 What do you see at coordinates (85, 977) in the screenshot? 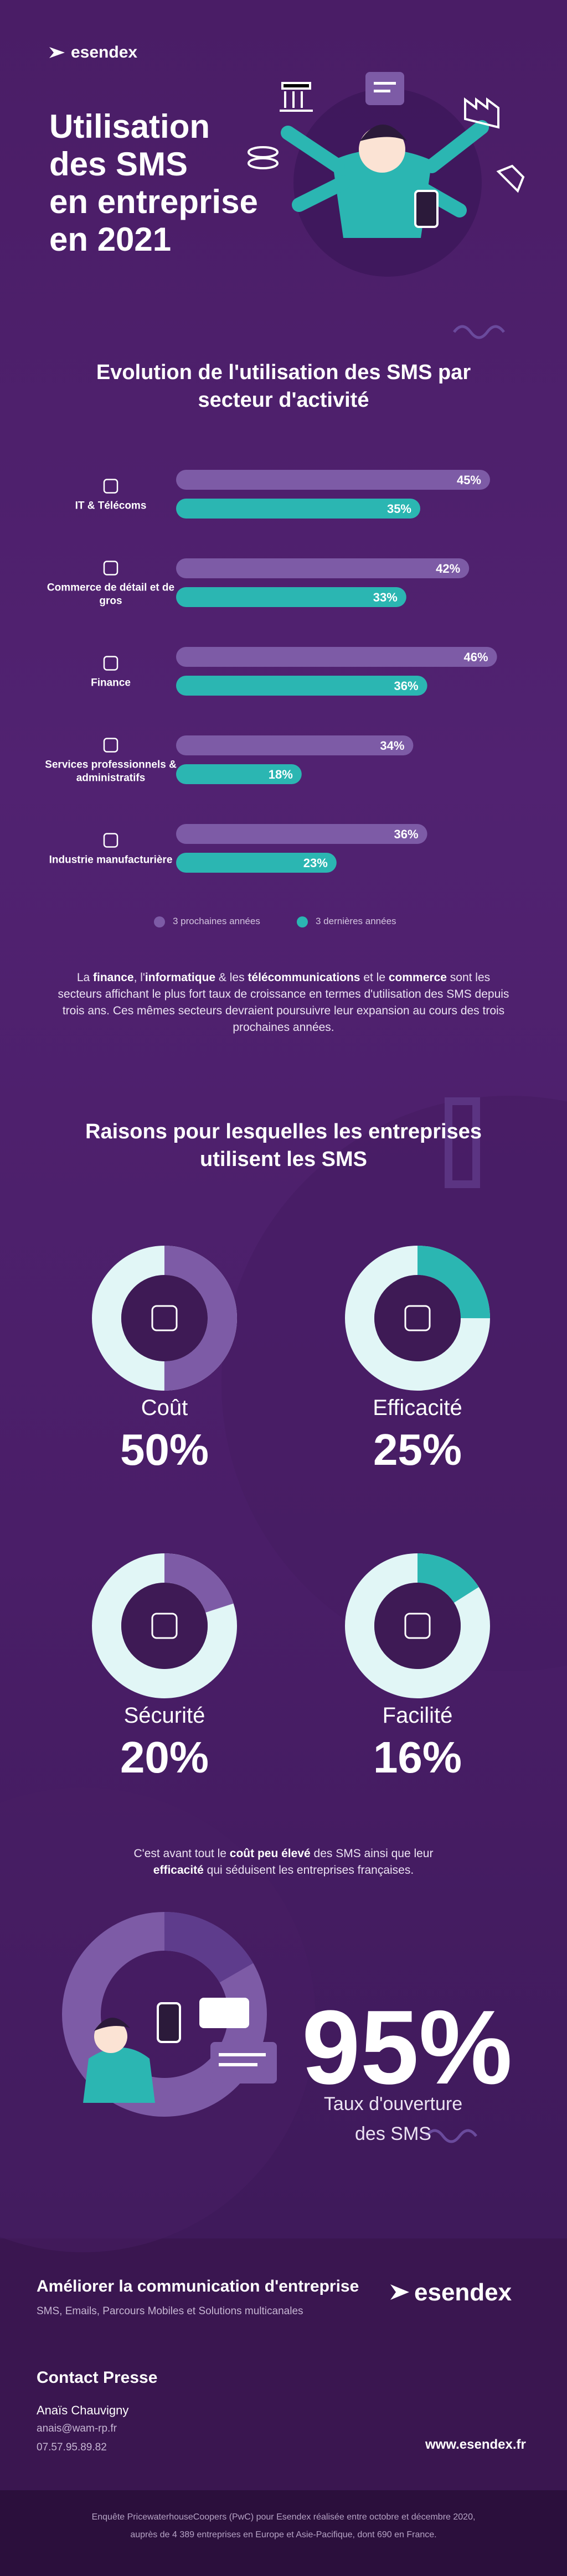
I see `text-segment: La` at bounding box center [85, 977].